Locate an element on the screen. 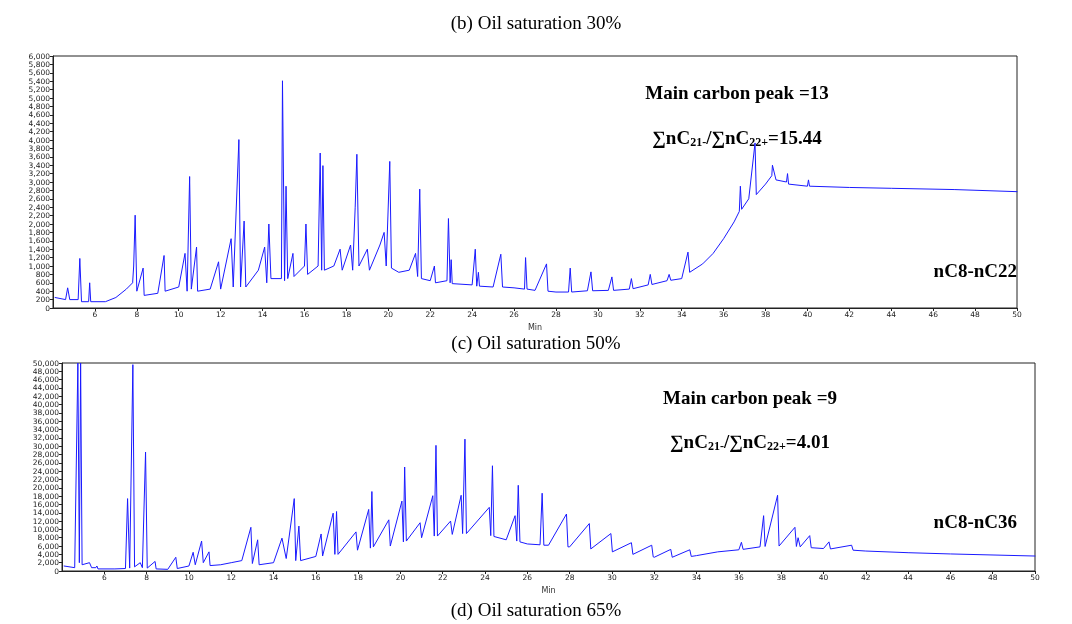 Image resolution: width=1072 pixels, height=624 pixels. annotation: Main carbon peak =13 is located at coordinates (737, 92).